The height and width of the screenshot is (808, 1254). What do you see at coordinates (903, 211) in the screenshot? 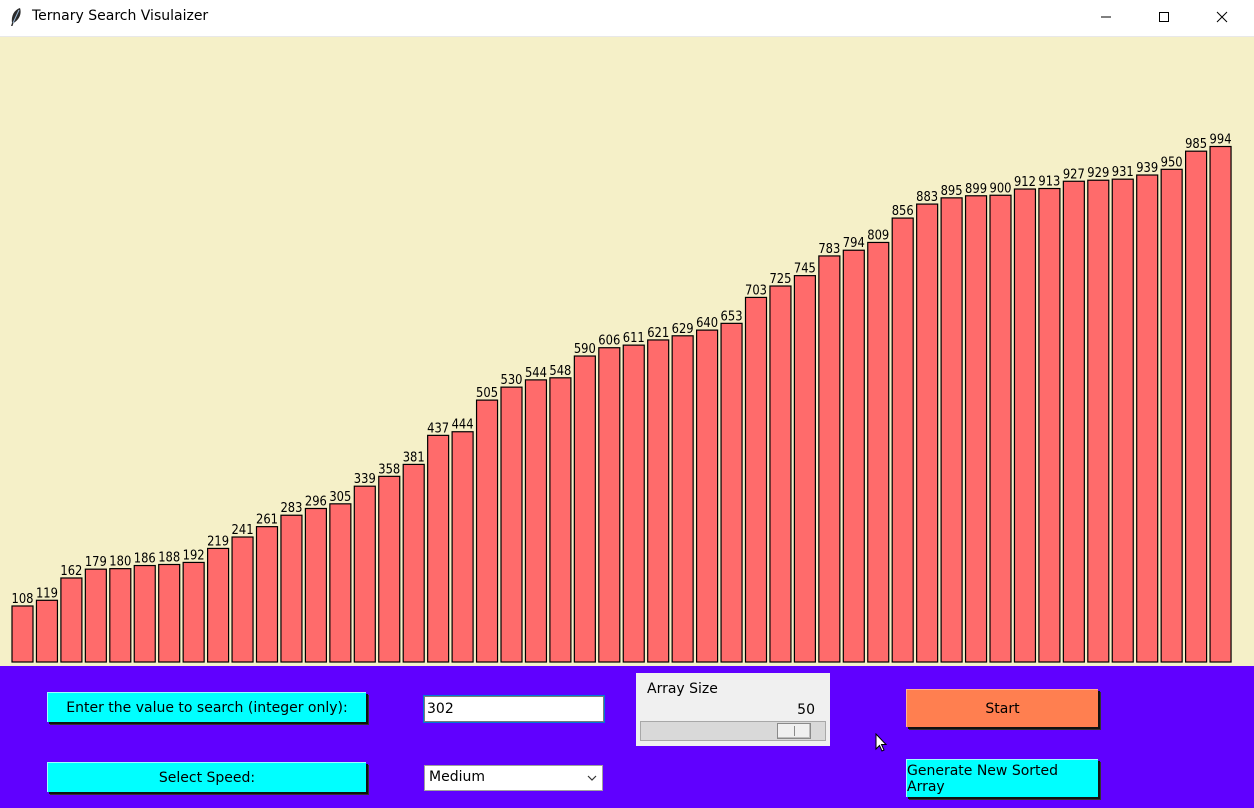
I see `bar-value-label: 856` at bounding box center [903, 211].